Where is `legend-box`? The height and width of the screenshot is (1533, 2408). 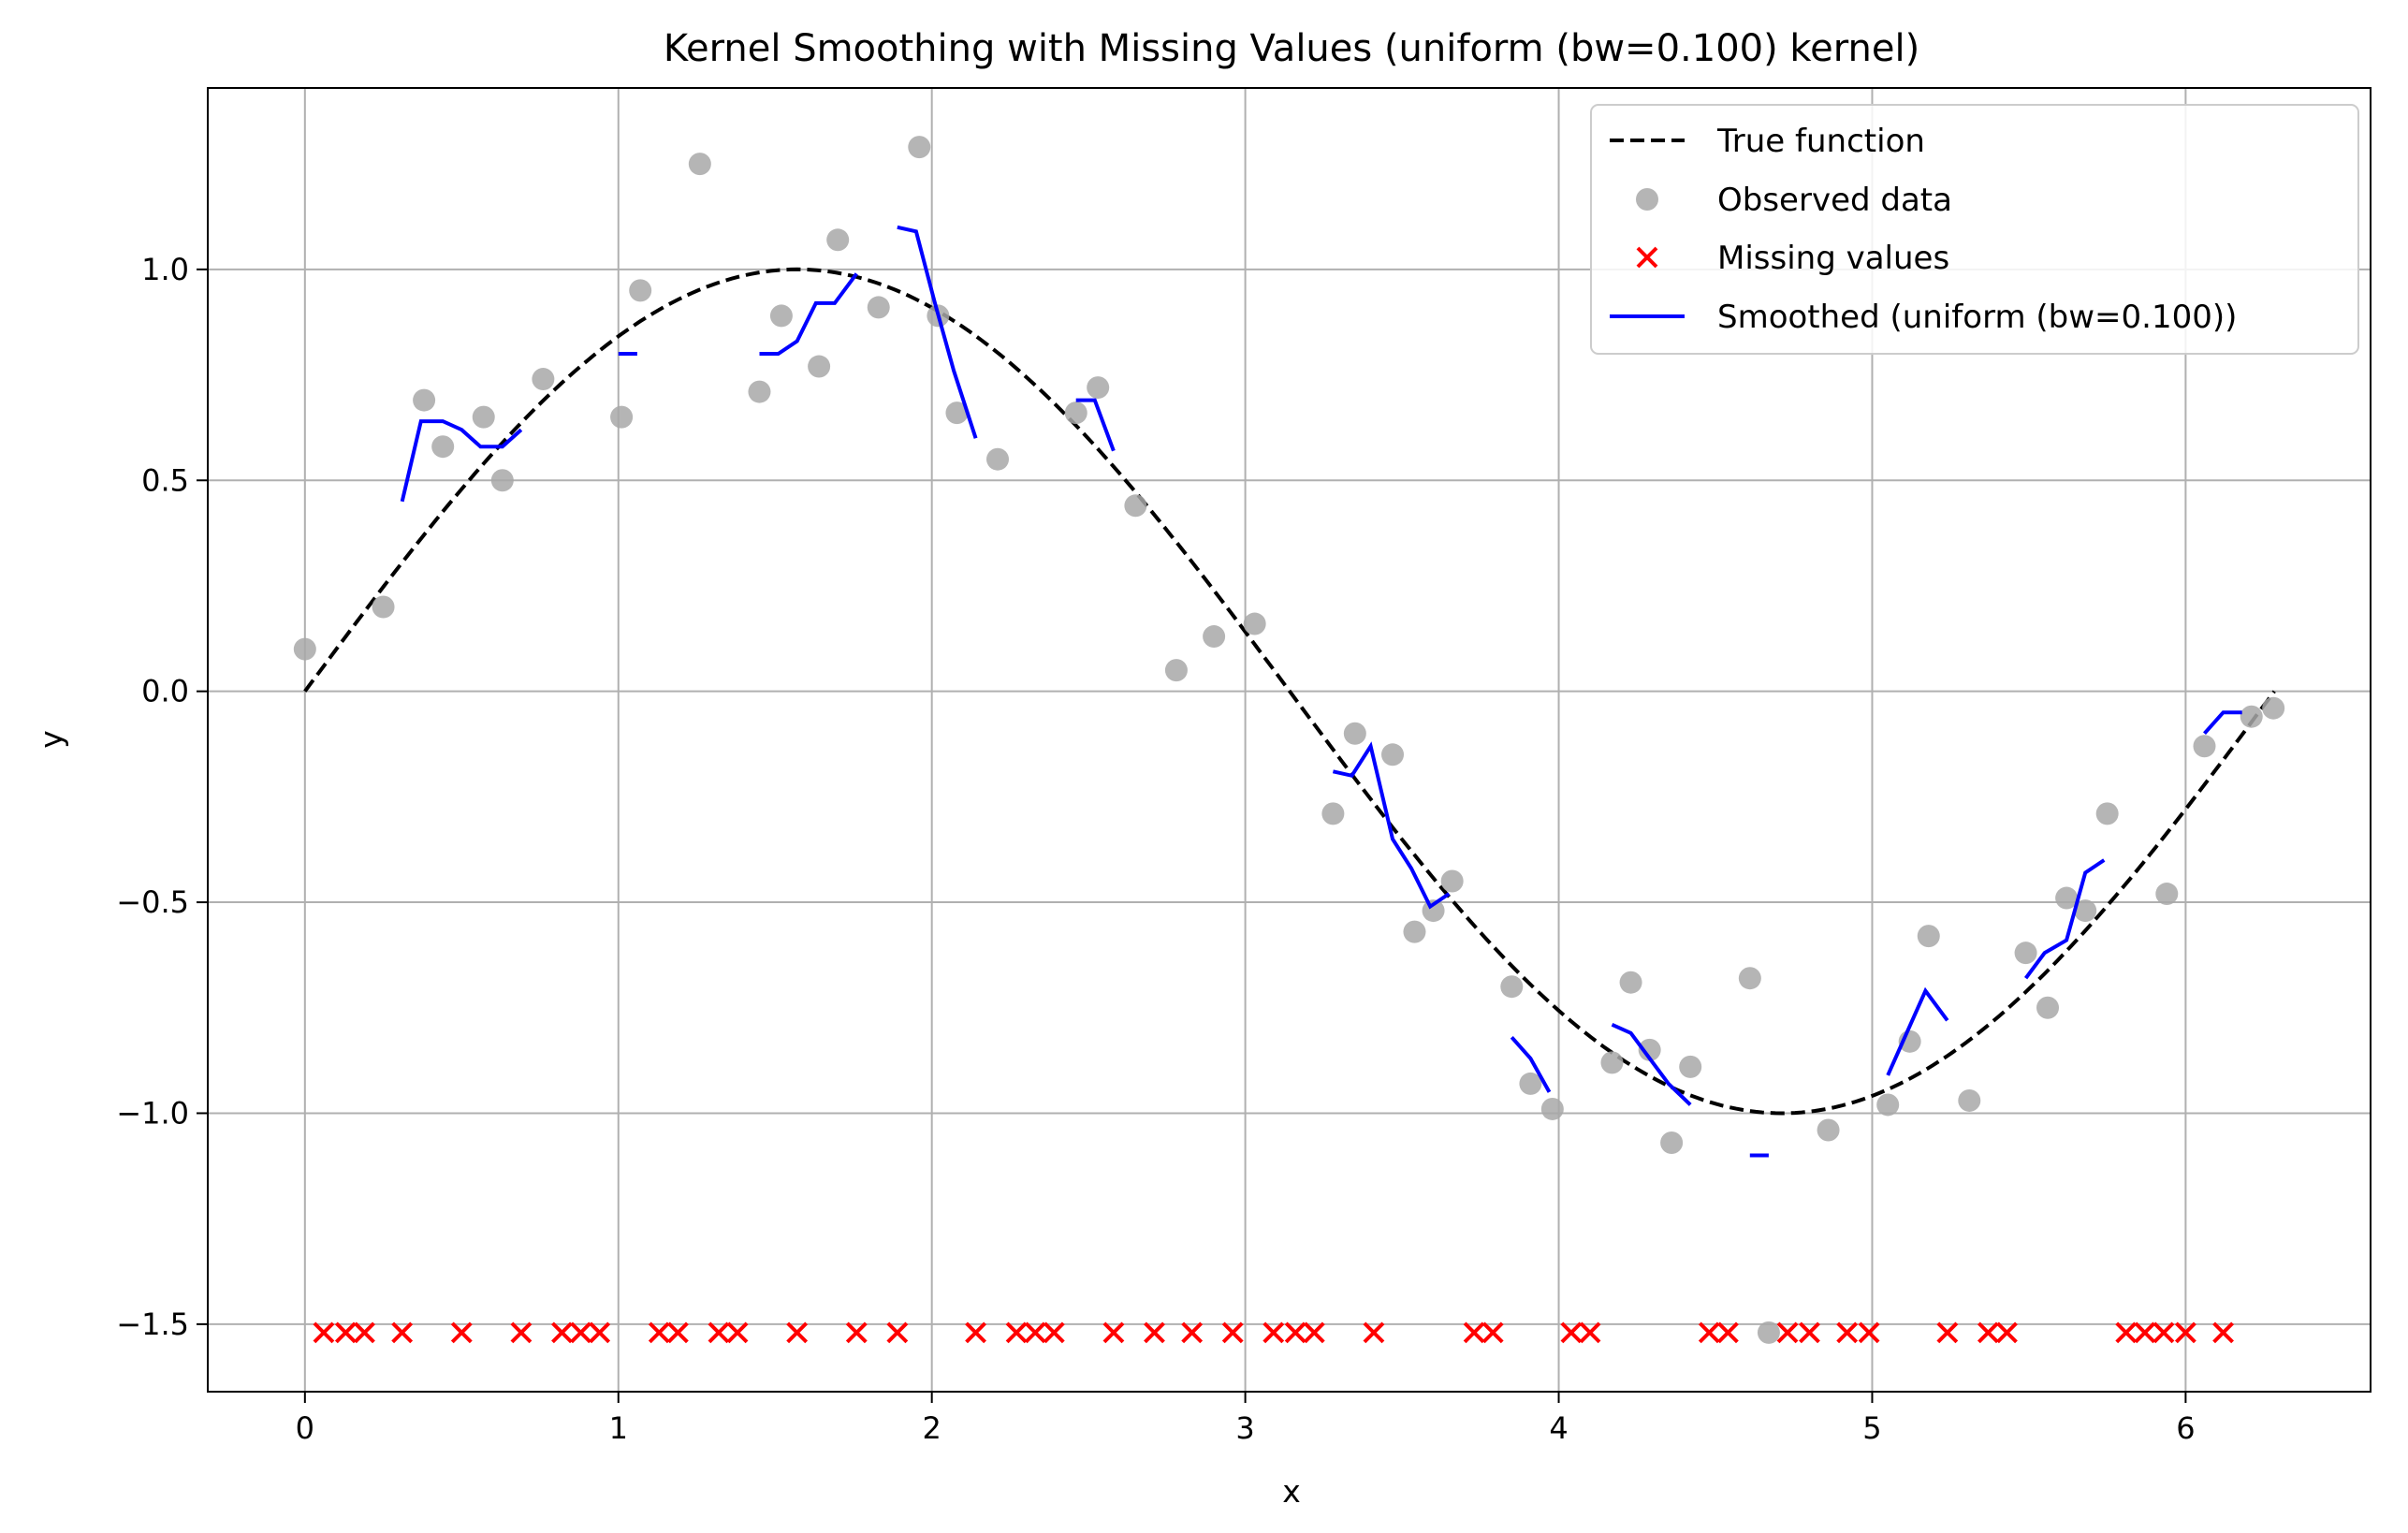 legend-box is located at coordinates (1974, 230).